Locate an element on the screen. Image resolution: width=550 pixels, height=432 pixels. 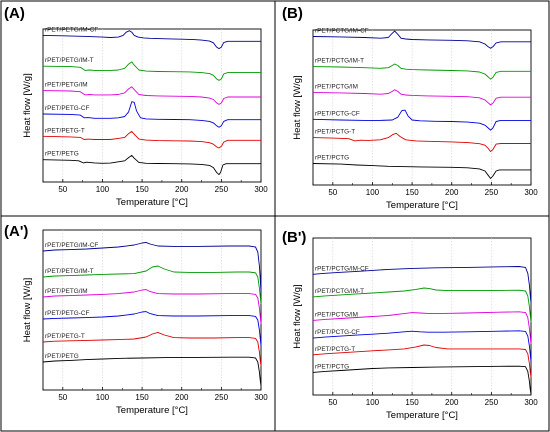
panel-letter: (B) is located at coordinates (292, 13).